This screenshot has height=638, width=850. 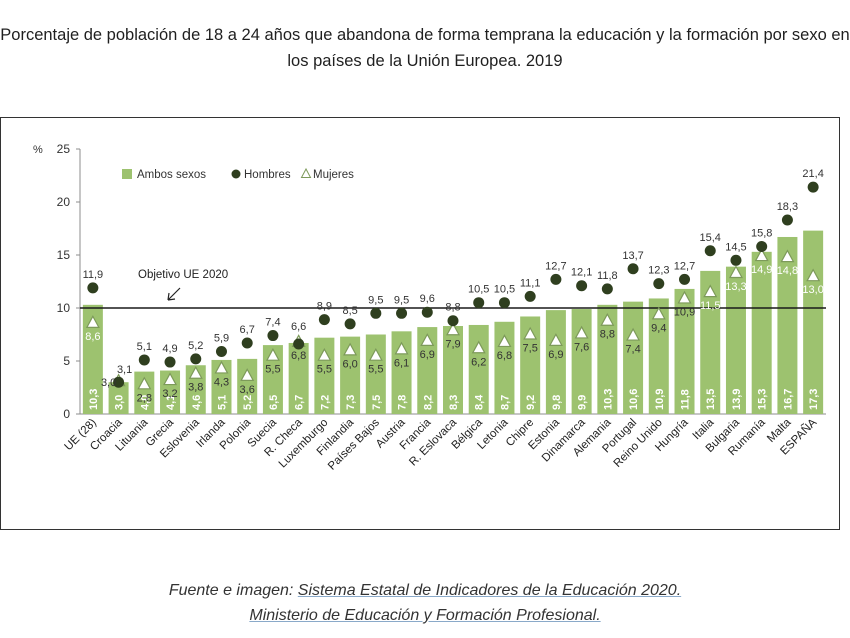 I want to click on hombres-value-label: 8,5, so click(x=349, y=311).